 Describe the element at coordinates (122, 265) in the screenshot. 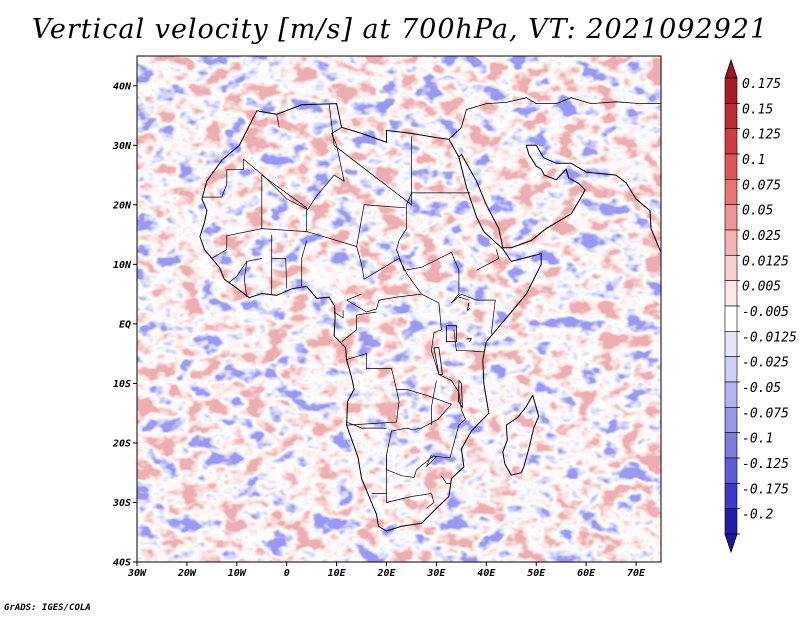

I see `lat-tick-label: 10N` at that location.